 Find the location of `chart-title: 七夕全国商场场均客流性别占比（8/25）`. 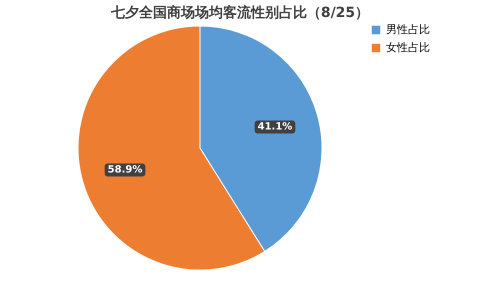

chart-title: 七夕全国商场场均客流性别占比（8/25） is located at coordinates (240, 12).